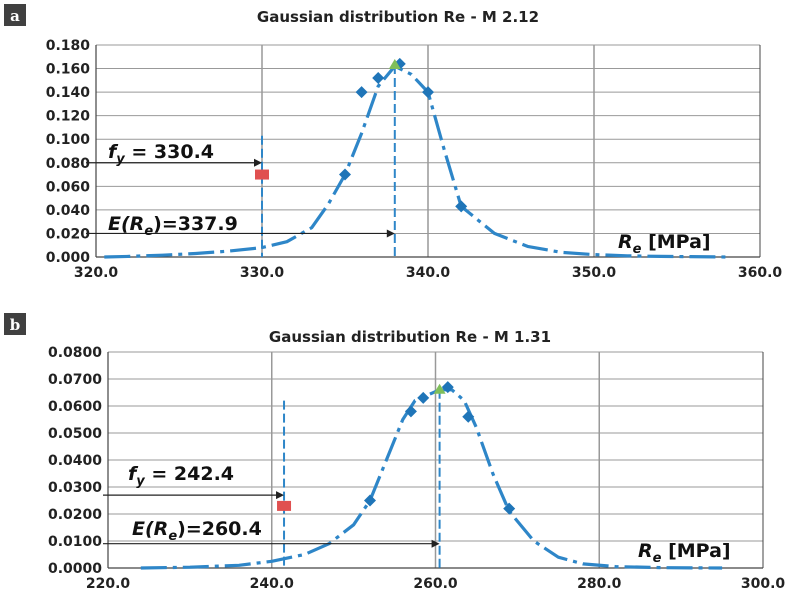 The width and height of the screenshot is (800, 605). What do you see at coordinates (68, 140) in the screenshot?
I see `y-tick-label: 0.100` at bounding box center [68, 140].